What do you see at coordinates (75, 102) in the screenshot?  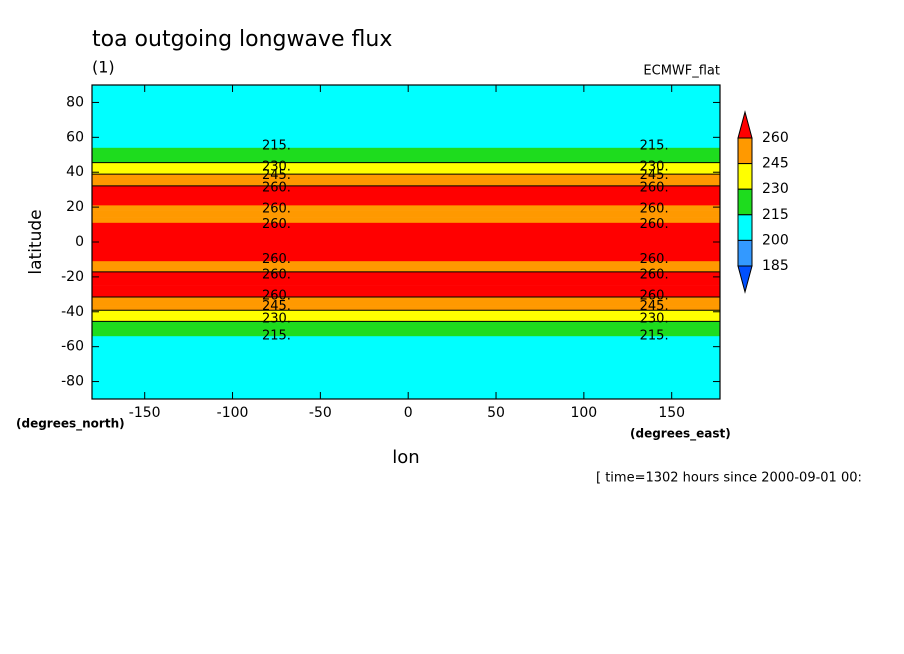 I see `y-tick-label: 80` at bounding box center [75, 102].